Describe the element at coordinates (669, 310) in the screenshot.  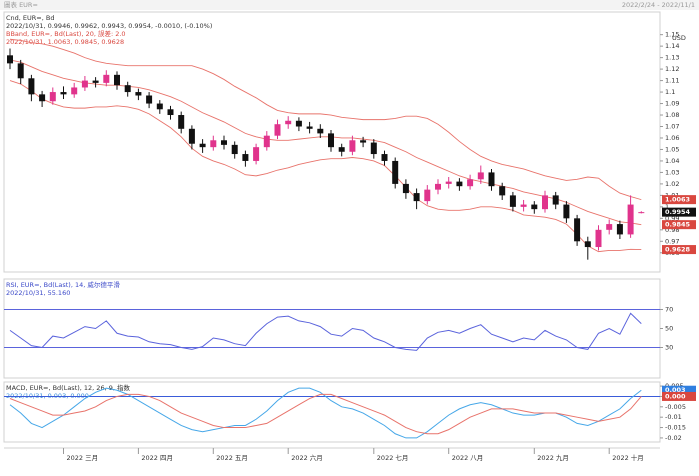
I see `y-tick-label: 70` at that location.